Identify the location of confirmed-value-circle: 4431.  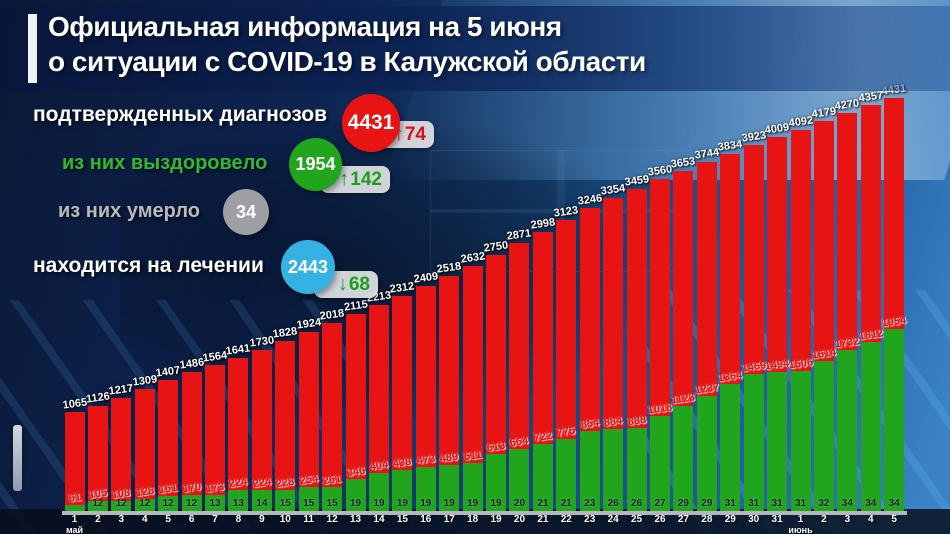
(371, 123).